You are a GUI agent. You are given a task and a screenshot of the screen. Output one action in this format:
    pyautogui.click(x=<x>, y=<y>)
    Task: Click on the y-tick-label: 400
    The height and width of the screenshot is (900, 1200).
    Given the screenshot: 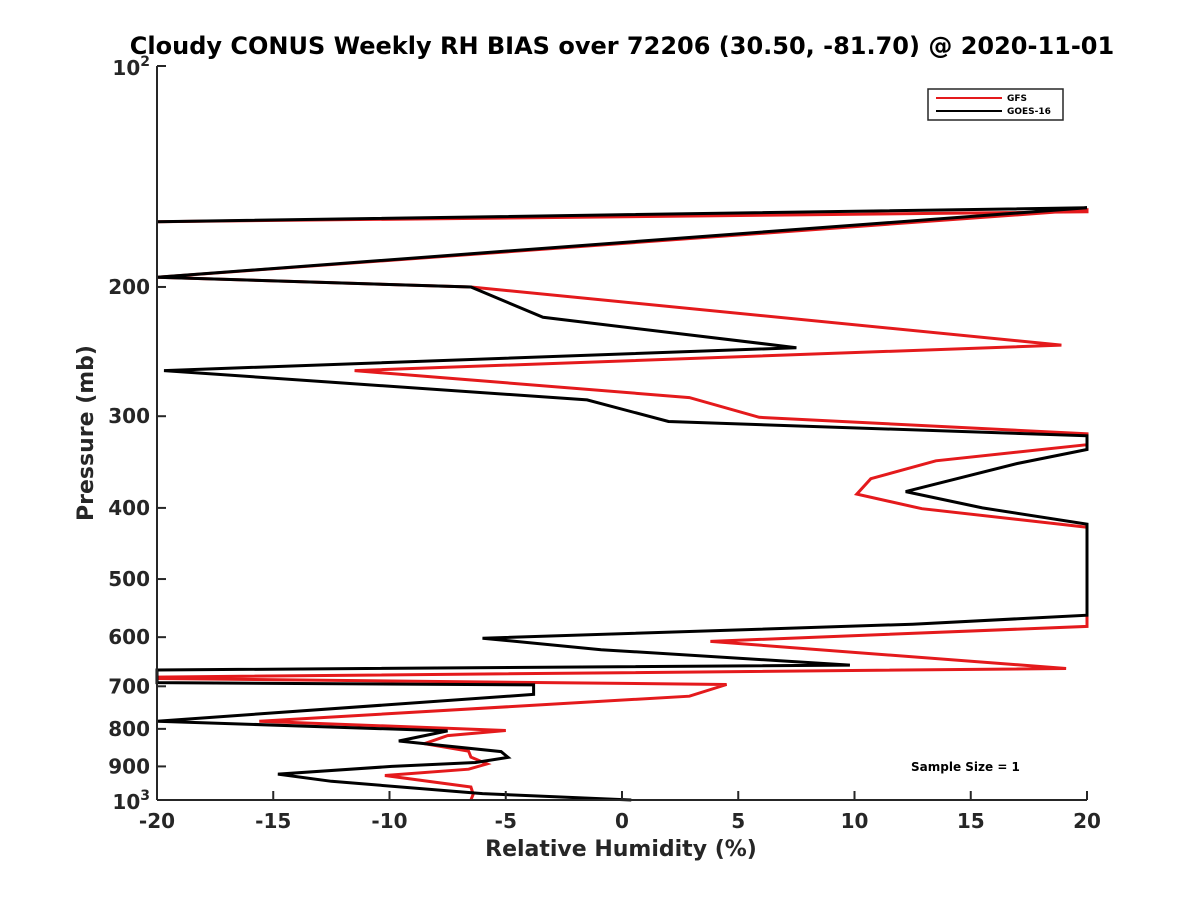 What is the action you would take?
    pyautogui.click(x=129, y=508)
    